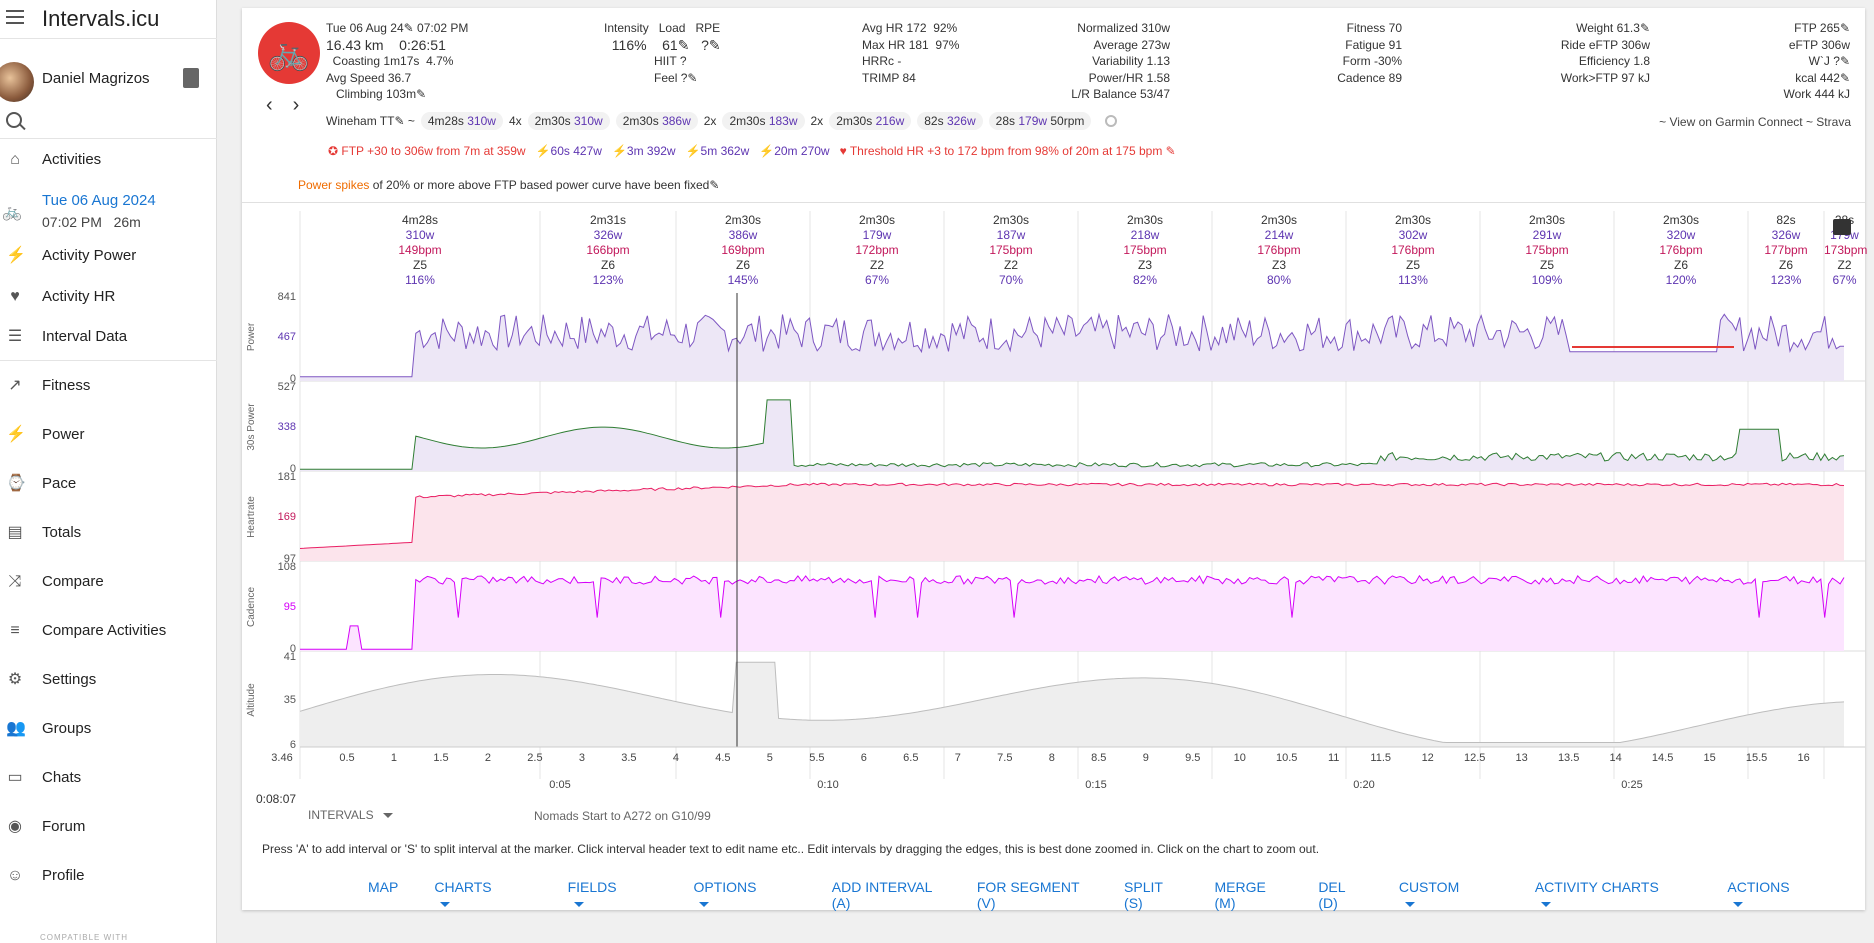 The image size is (1874, 943). What do you see at coordinates (461, 121) in the screenshot?
I see `tag-chip: 4m28s 310w` at bounding box center [461, 121].